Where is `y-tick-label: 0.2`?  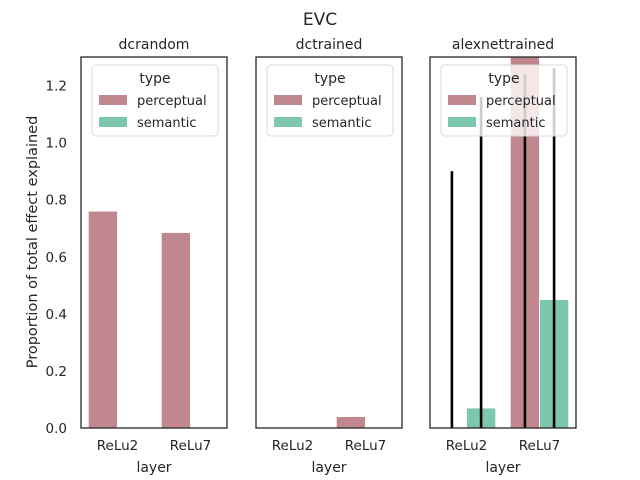 y-tick-label: 0.2 is located at coordinates (56, 372).